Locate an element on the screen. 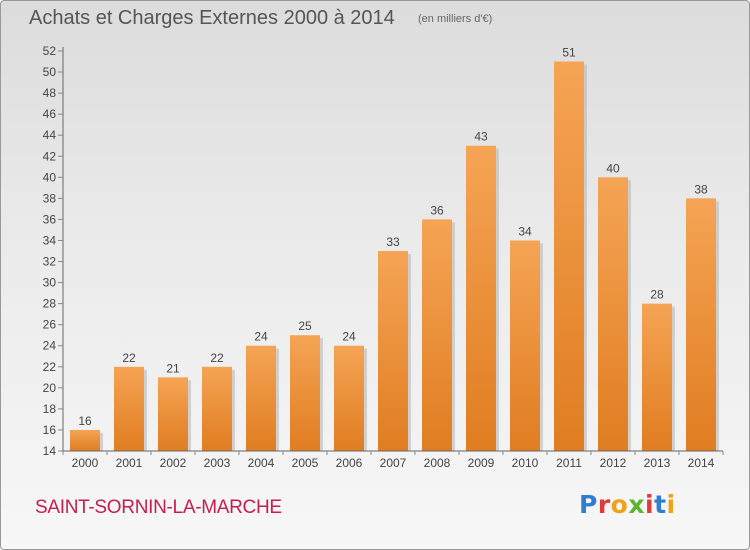  x-tick-label: 2014 is located at coordinates (701, 463).